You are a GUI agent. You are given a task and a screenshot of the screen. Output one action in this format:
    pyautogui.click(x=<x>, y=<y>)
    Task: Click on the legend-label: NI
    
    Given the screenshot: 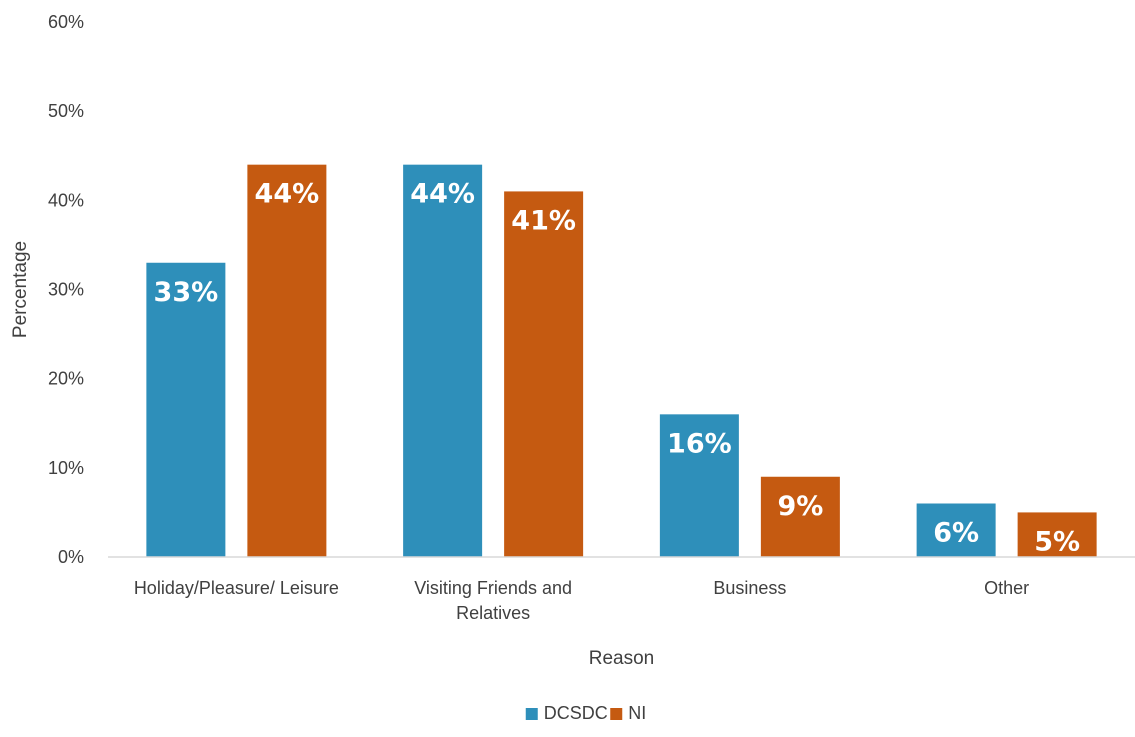 What is the action you would take?
    pyautogui.click(x=637, y=713)
    